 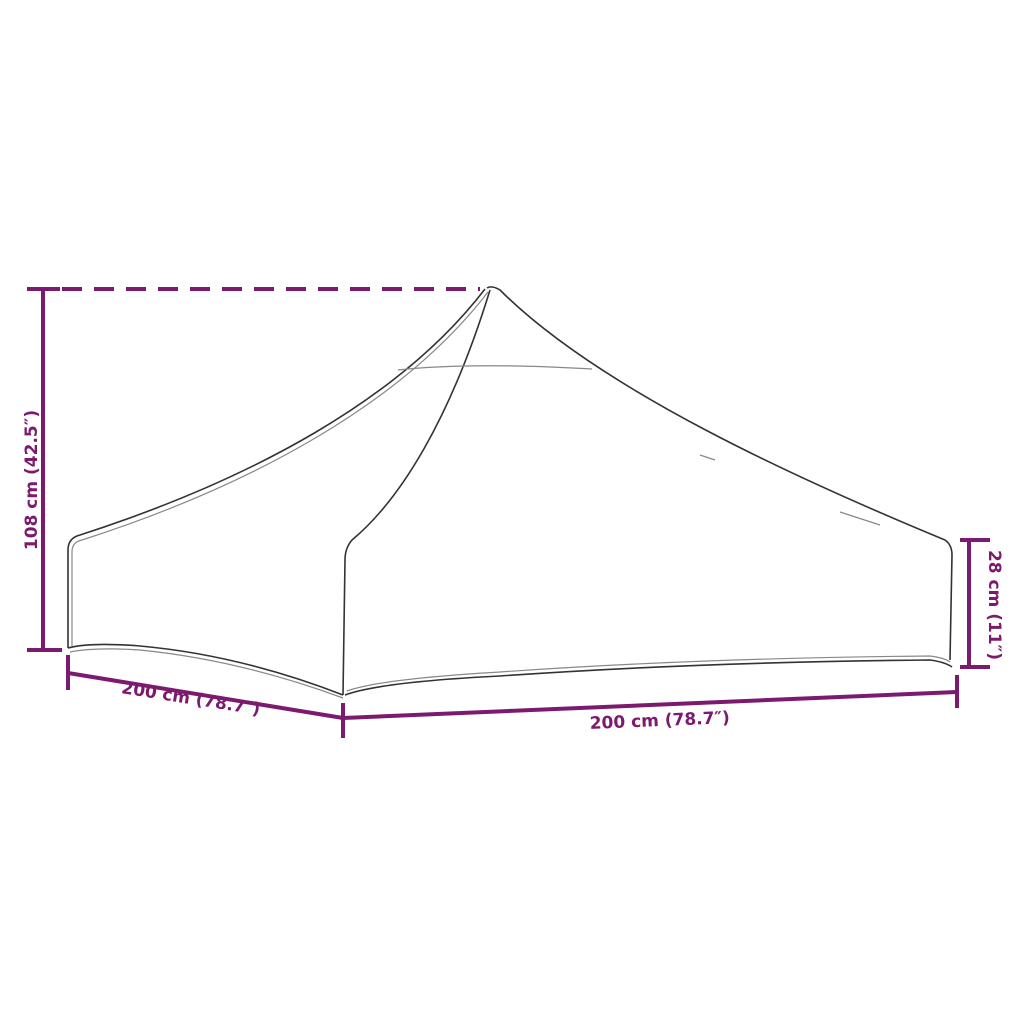 I want to click on height-label: 108 cm (42.5″), so click(x=32, y=480).